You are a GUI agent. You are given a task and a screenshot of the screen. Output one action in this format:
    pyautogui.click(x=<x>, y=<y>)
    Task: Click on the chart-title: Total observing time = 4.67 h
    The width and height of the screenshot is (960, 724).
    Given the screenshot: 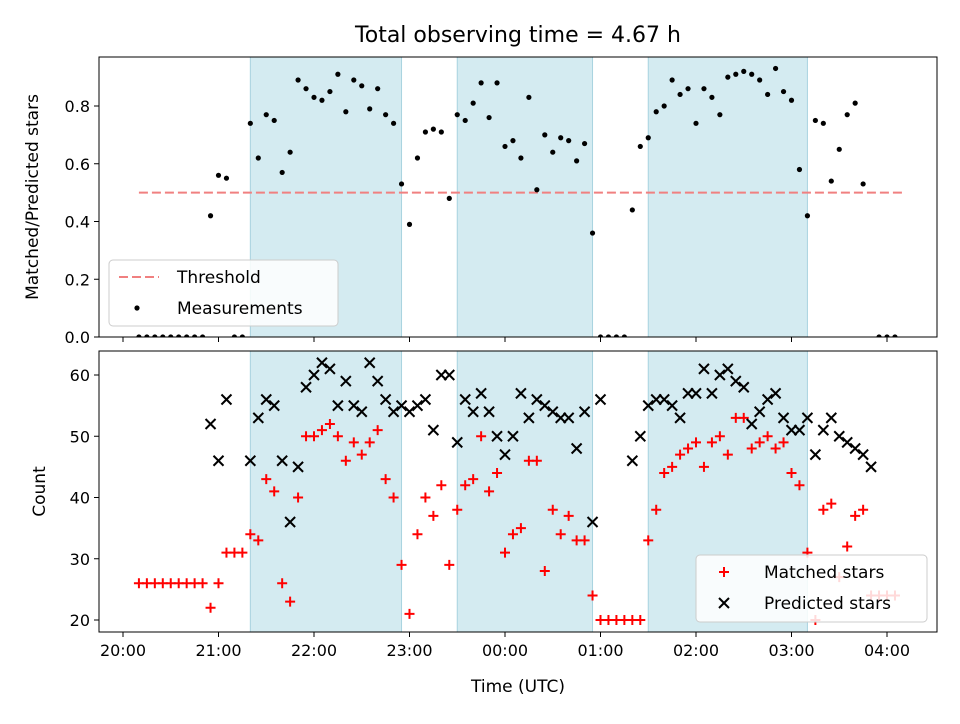 What is the action you would take?
    pyautogui.click(x=517, y=35)
    